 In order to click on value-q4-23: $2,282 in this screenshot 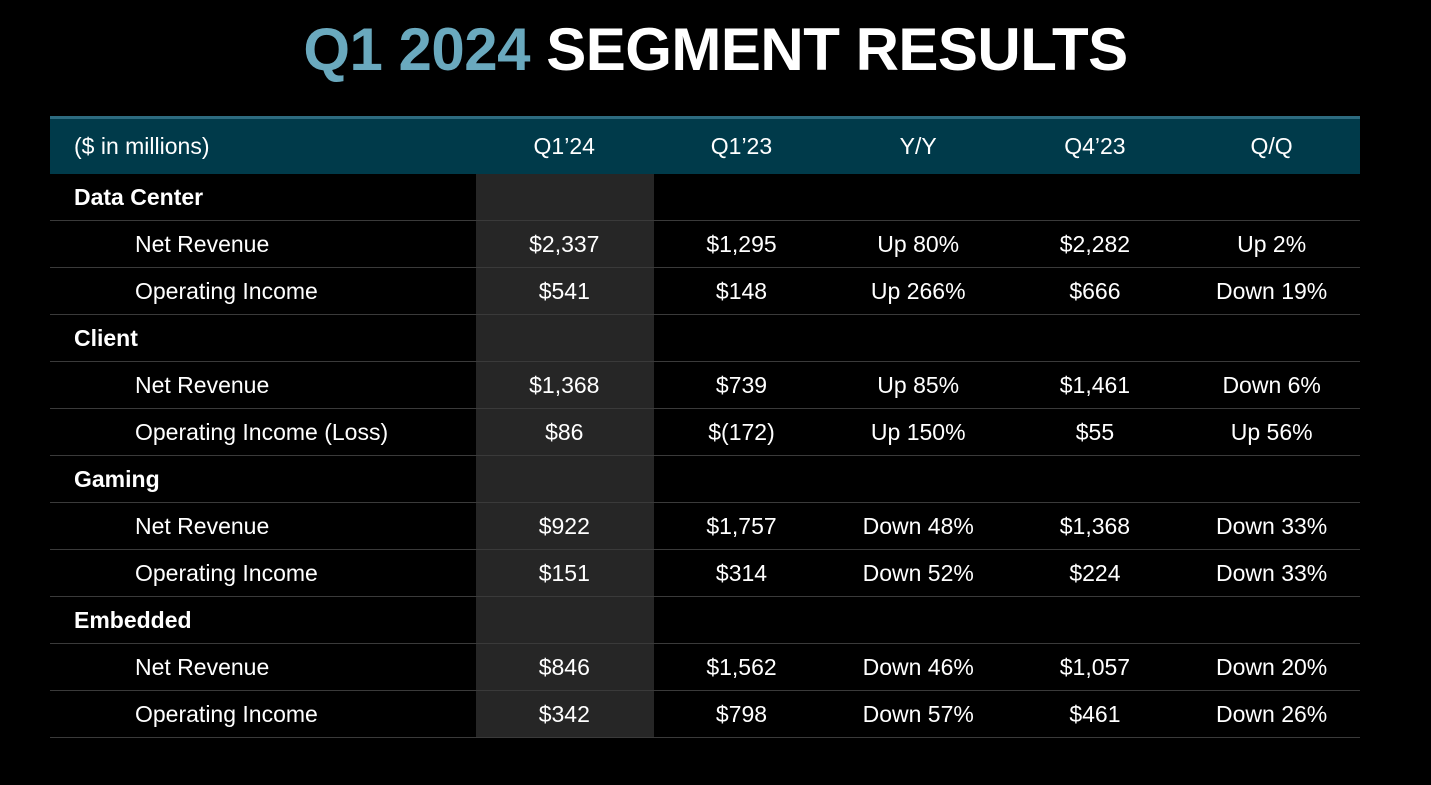, I will do `click(1095, 243)`.